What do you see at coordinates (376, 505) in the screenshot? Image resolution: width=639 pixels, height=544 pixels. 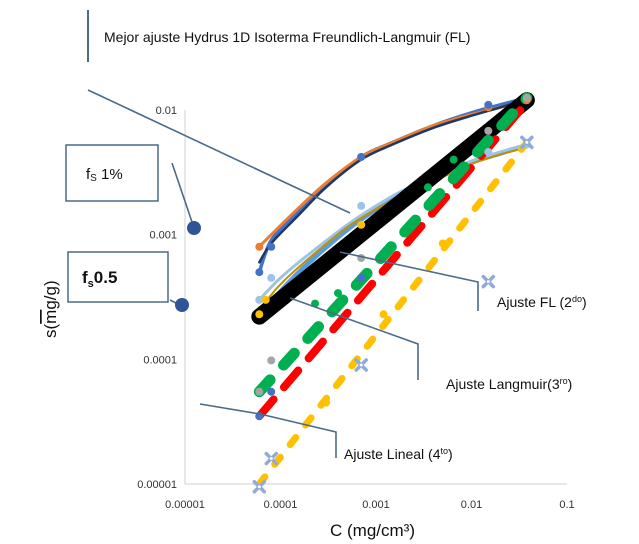 I see `x-tick-label-2: 0.001` at bounding box center [376, 505].